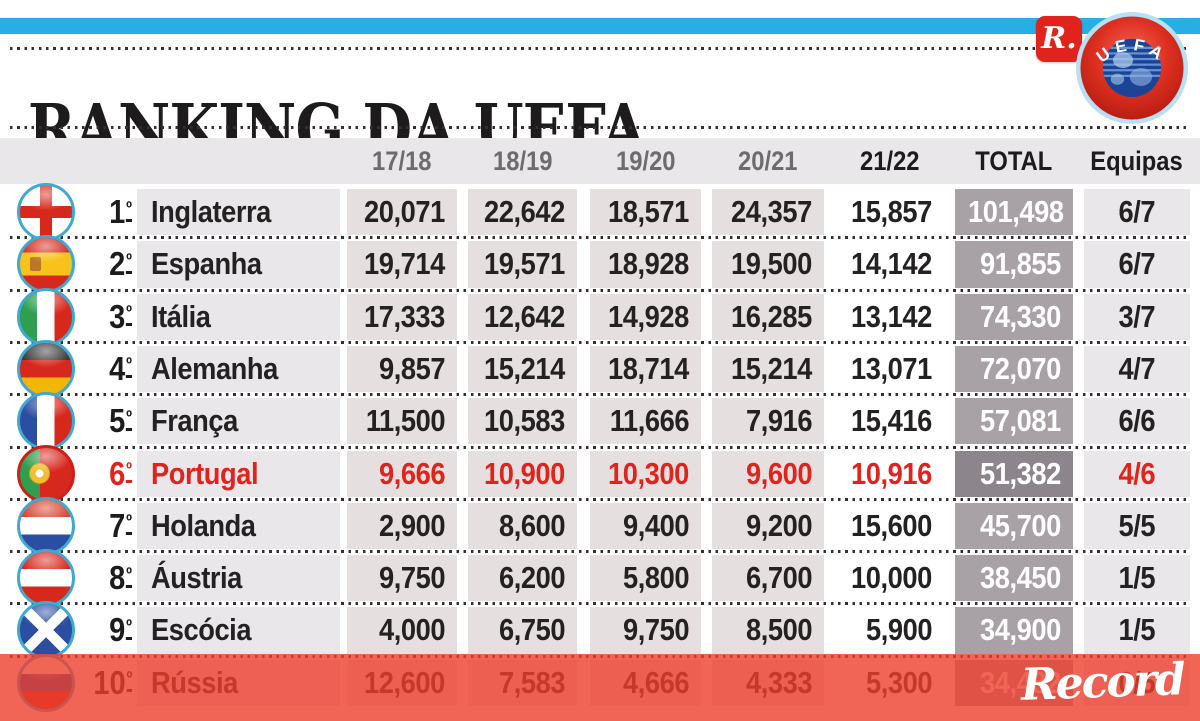 This screenshot has width=1200, height=721. I want to click on season-value-18-19: 6,750, so click(532, 630).